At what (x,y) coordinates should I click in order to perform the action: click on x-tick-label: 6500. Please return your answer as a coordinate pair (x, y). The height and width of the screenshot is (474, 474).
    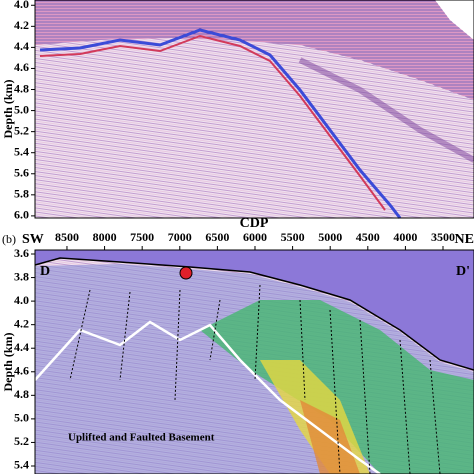
    Looking at the image, I should click on (217, 237).